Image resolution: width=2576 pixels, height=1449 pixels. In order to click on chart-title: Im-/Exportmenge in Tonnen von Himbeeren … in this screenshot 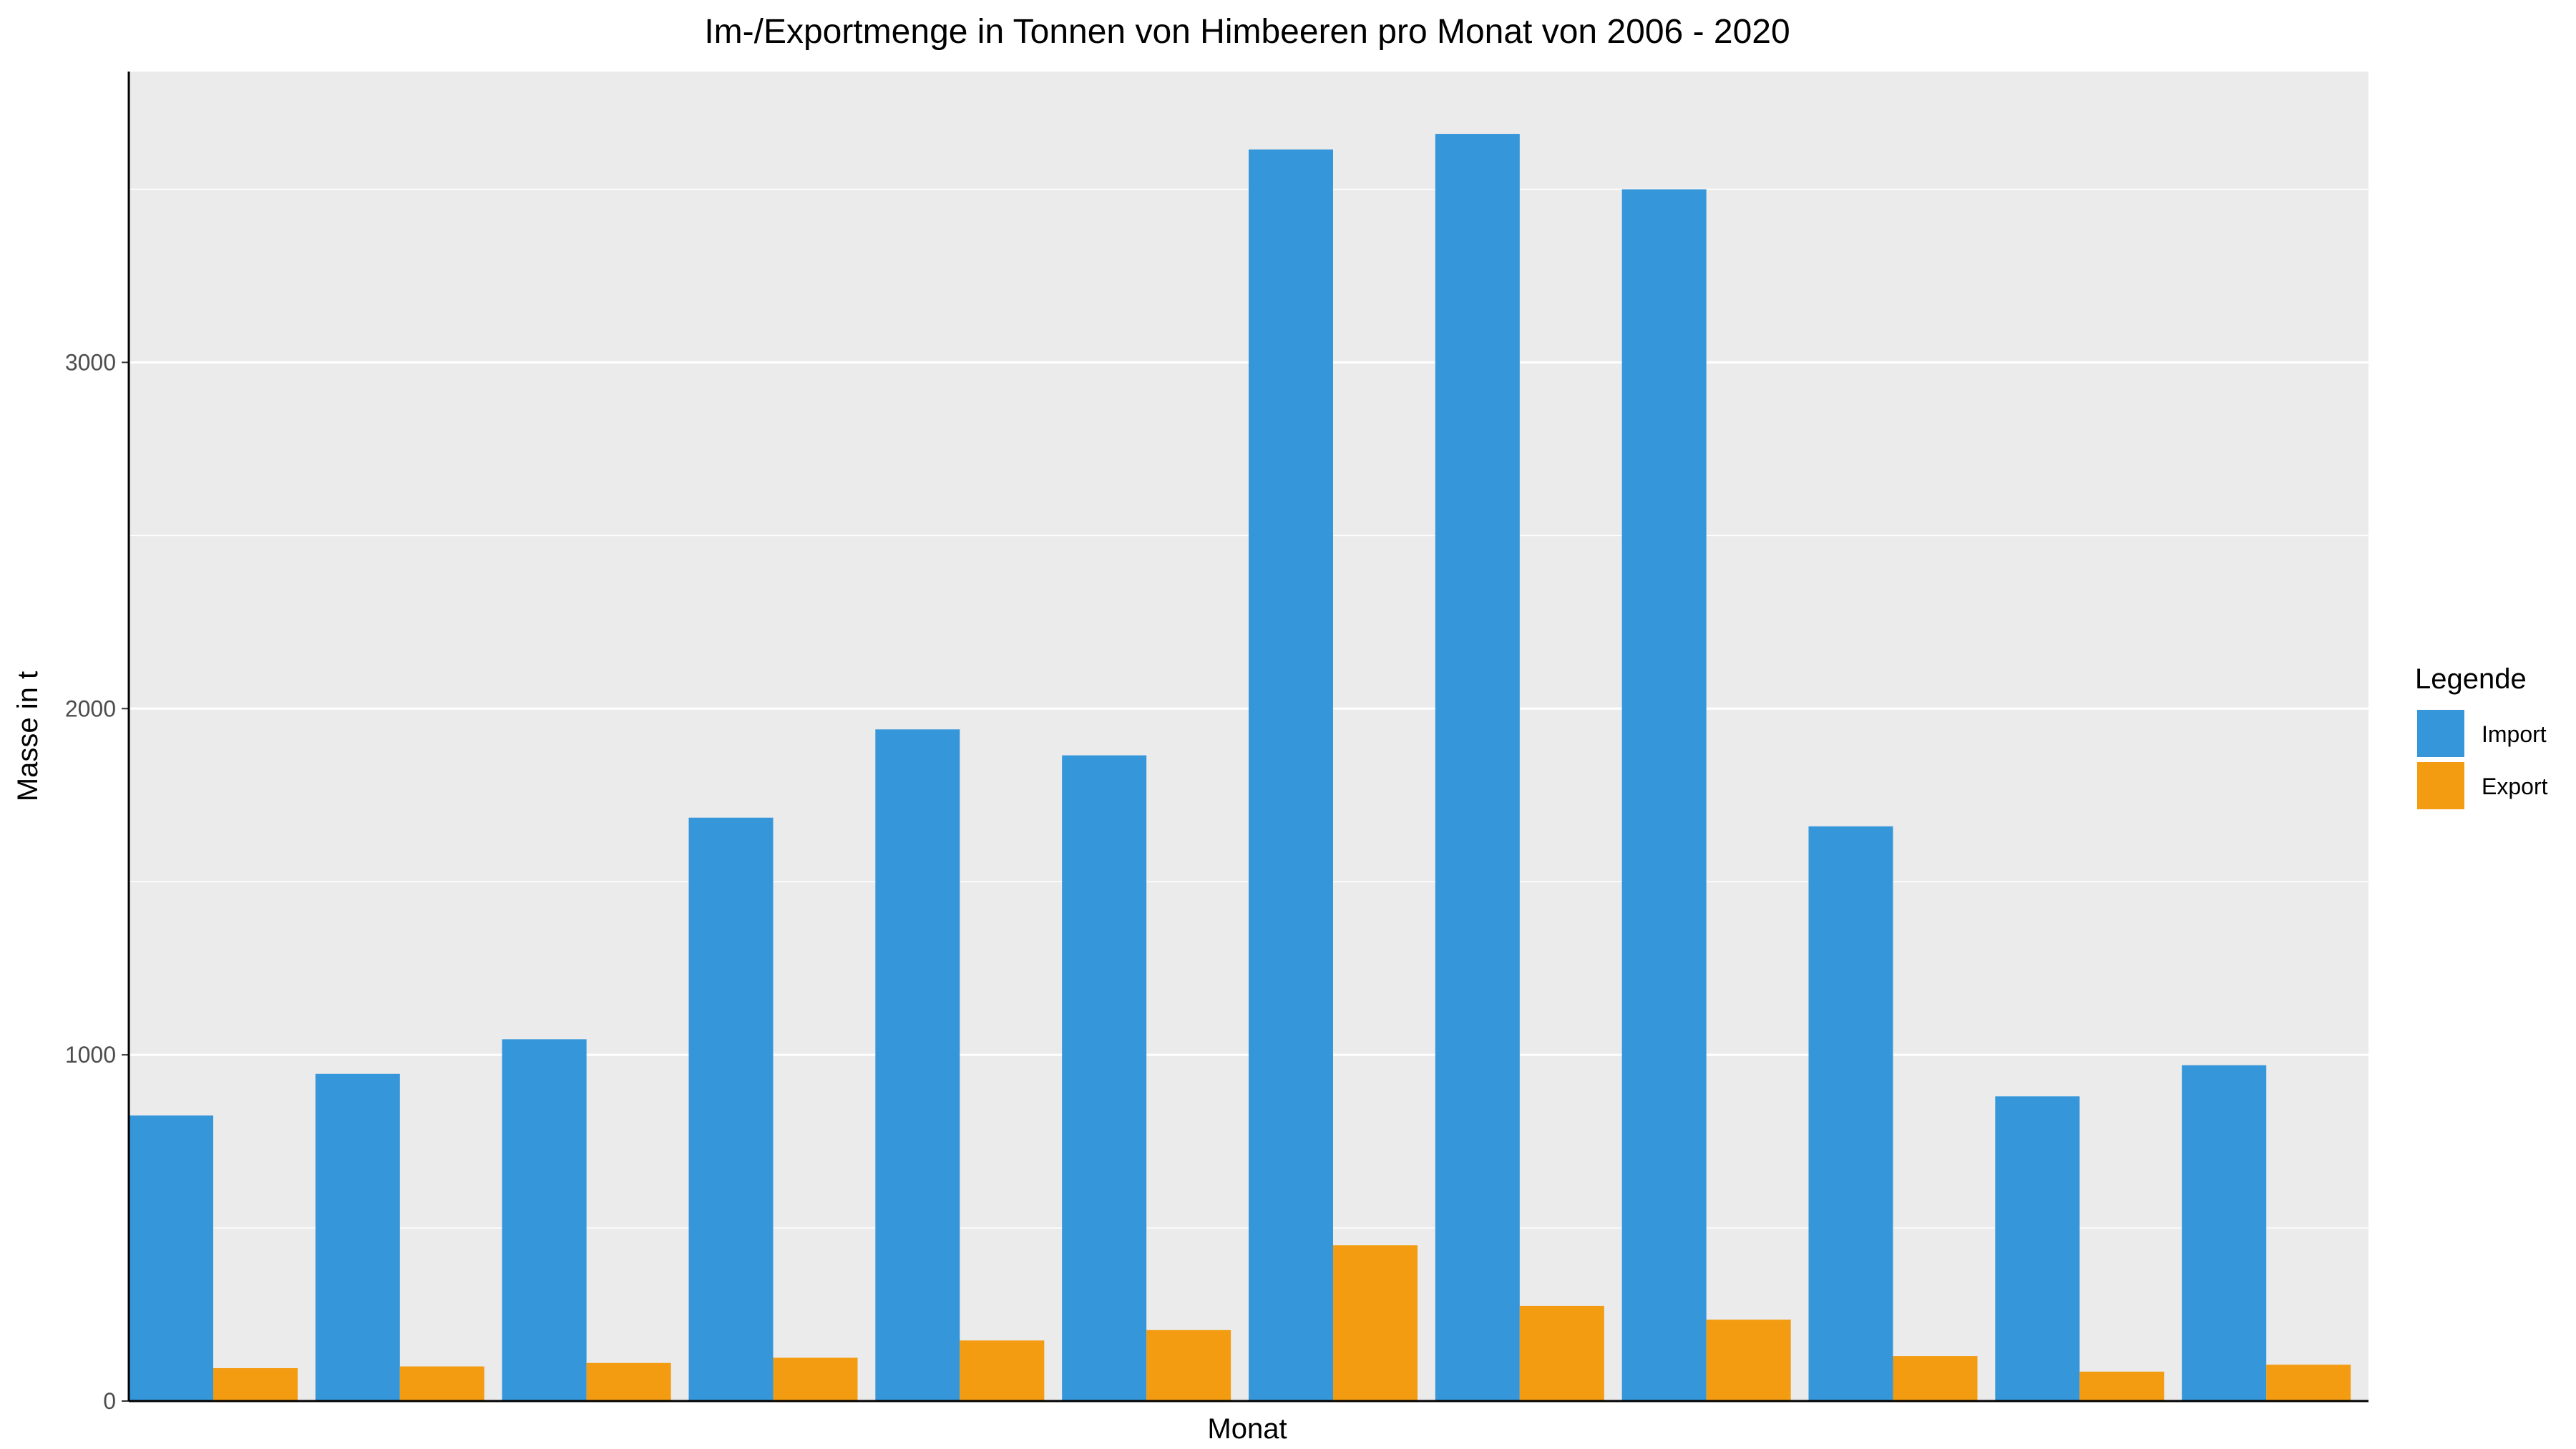, I will do `click(1247, 32)`.